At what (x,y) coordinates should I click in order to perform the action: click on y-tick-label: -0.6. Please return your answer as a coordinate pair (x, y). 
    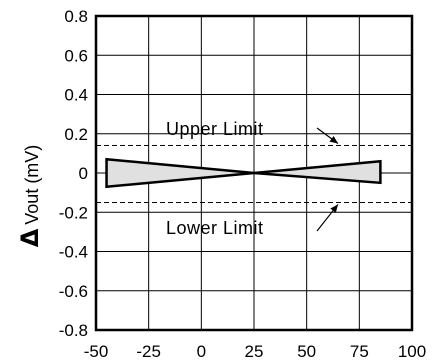
    Looking at the image, I should click on (73, 291).